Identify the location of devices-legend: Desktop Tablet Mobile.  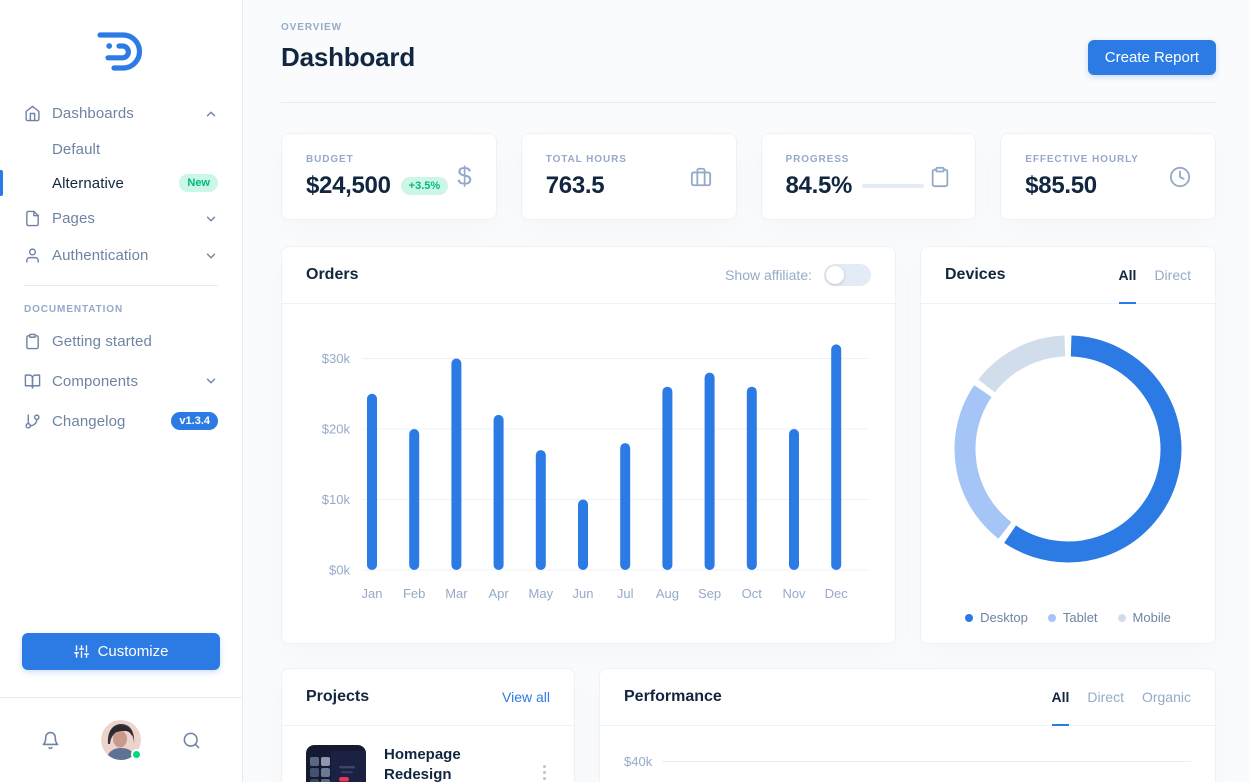
(1068, 617).